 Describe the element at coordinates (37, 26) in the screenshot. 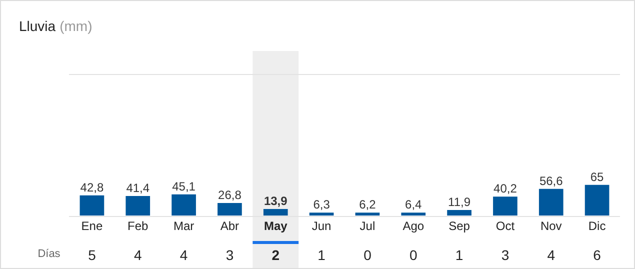

I see `chart-title: Lluvia` at that location.